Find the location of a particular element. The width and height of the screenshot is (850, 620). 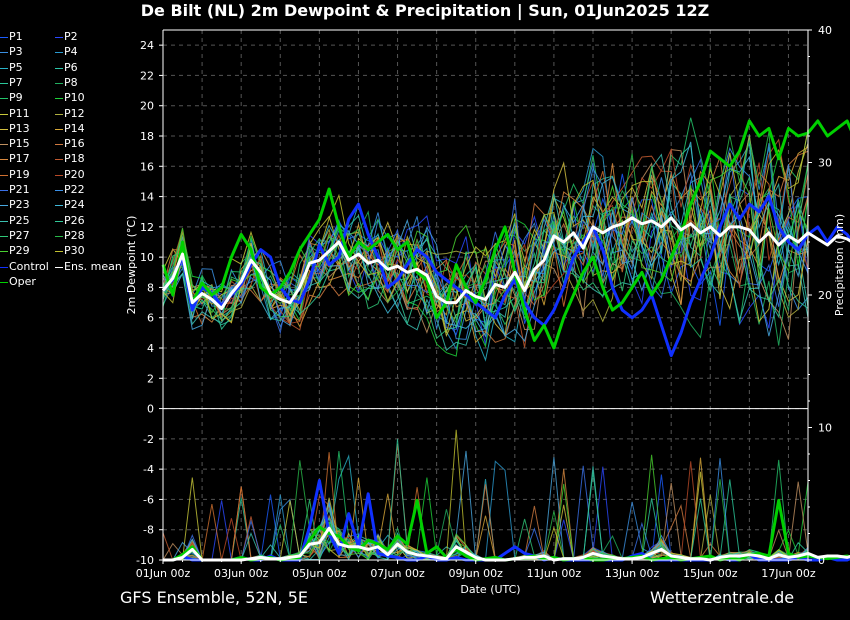

x-axis-label: Date (UTC) is located at coordinates (490, 589).